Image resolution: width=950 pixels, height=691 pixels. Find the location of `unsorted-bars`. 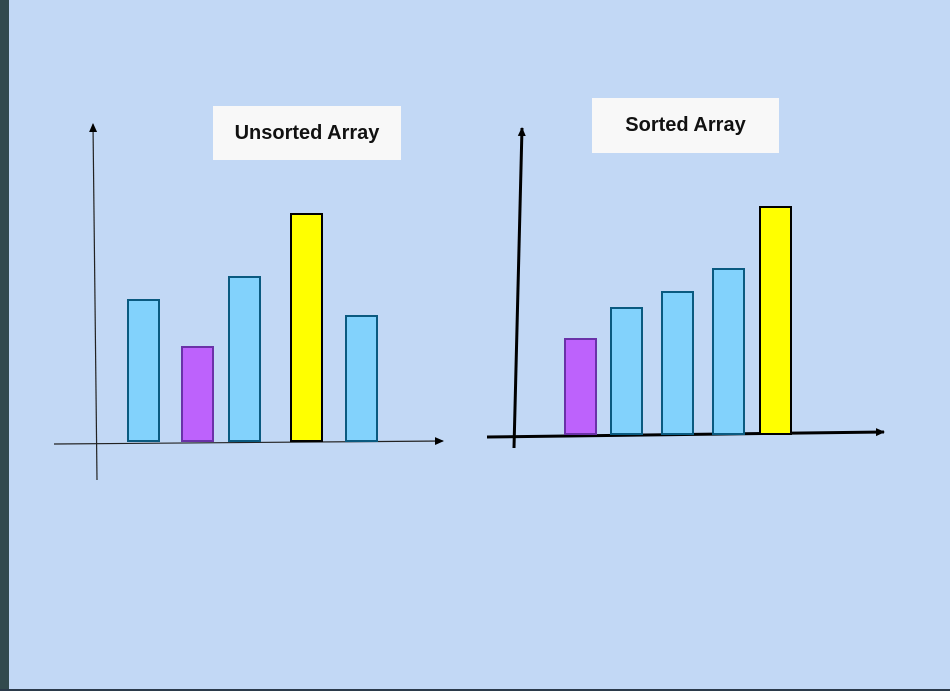

unsorted-bars is located at coordinates (252, 327).